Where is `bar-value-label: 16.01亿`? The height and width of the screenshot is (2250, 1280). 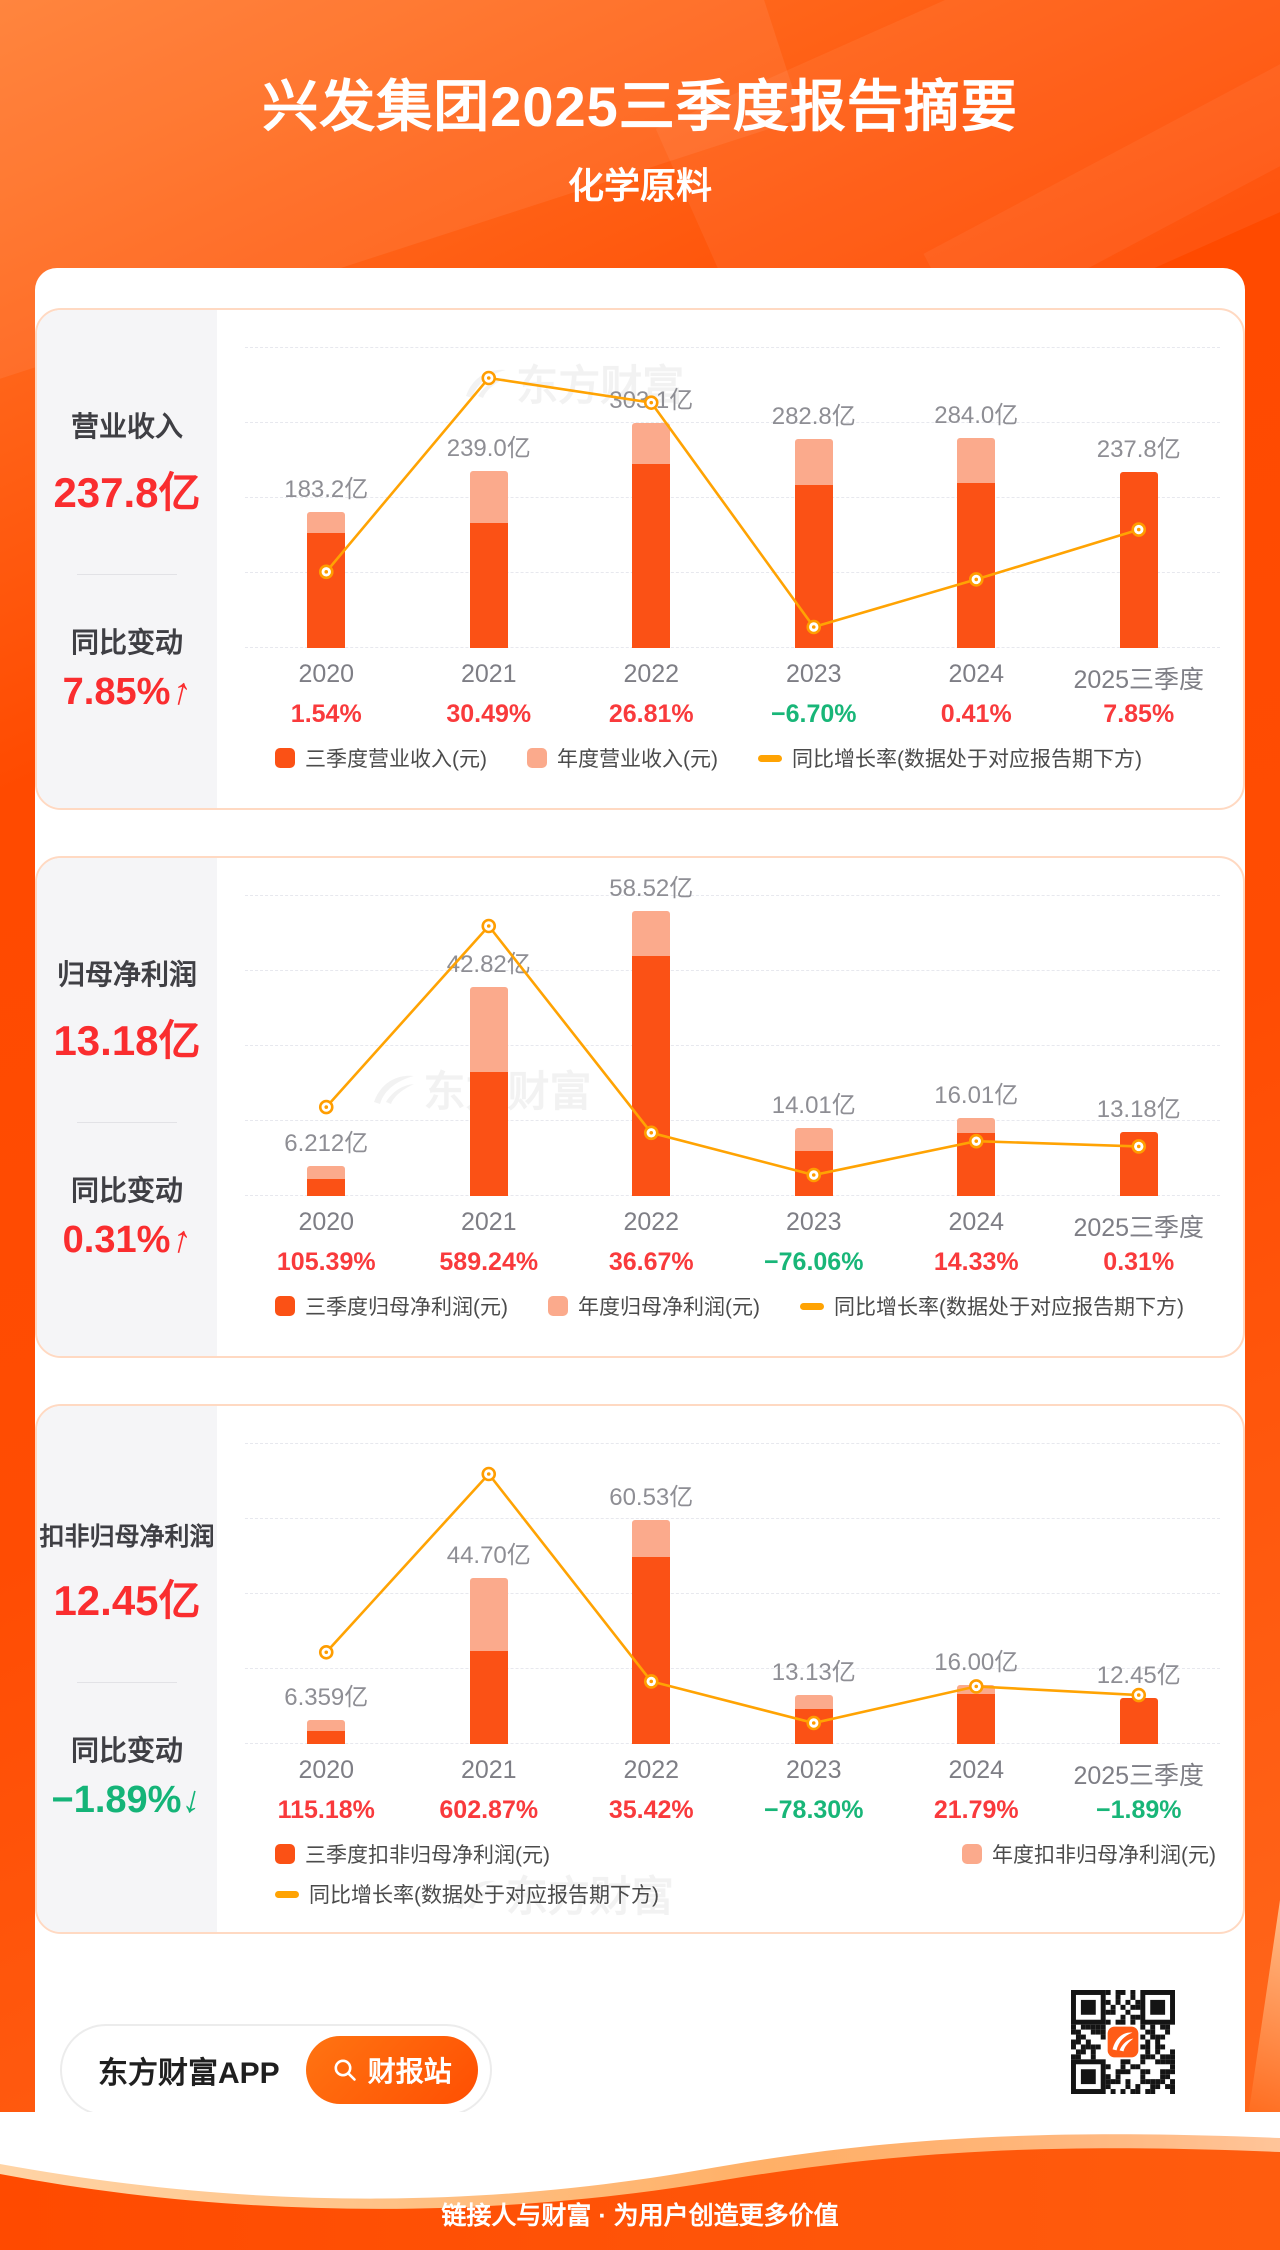
bar-value-label: 16.01亿 is located at coordinates (976, 1095).